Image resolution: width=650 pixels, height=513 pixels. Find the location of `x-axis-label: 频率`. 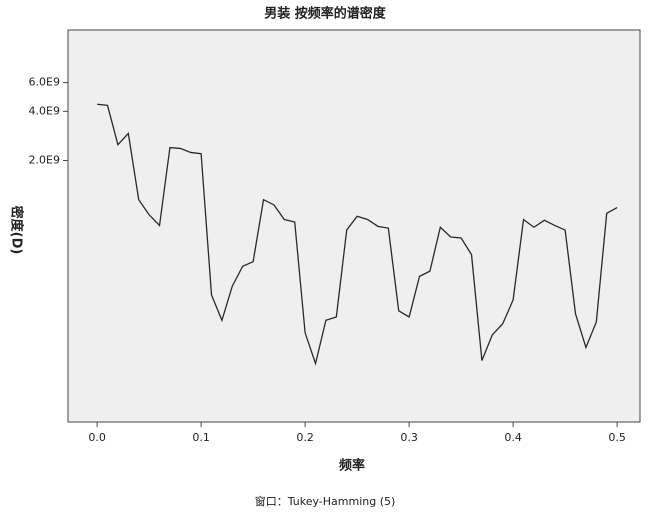

x-axis-label: 频率 is located at coordinates (352, 466).